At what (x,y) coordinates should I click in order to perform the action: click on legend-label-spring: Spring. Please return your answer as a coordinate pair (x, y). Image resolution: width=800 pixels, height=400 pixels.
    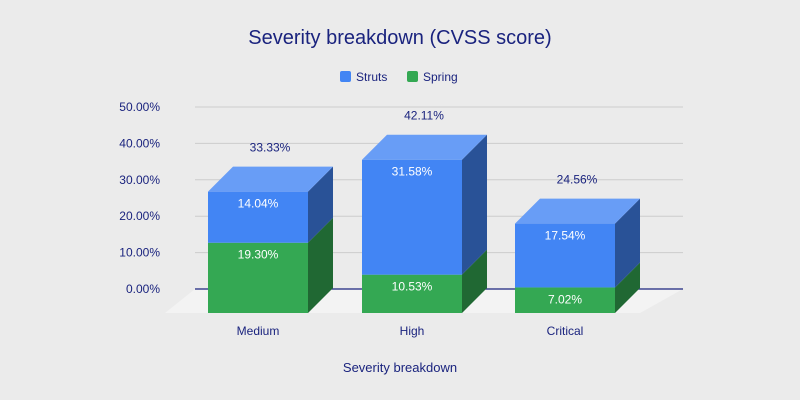
    Looking at the image, I should click on (440, 77).